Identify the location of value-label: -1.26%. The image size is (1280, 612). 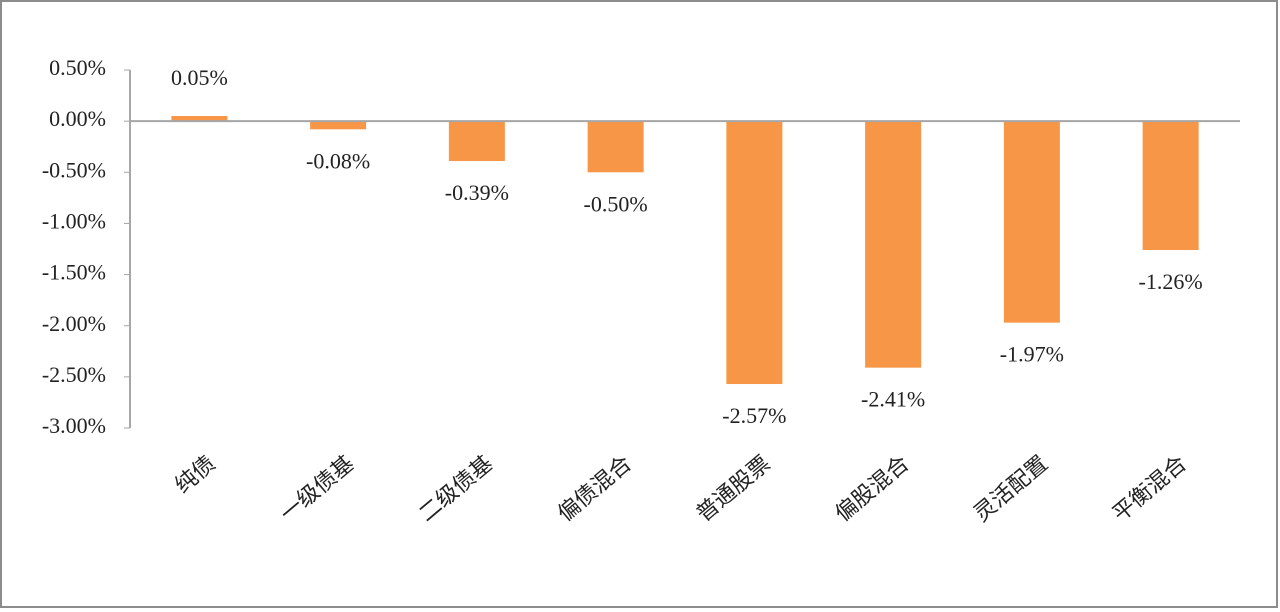
(1171, 281).